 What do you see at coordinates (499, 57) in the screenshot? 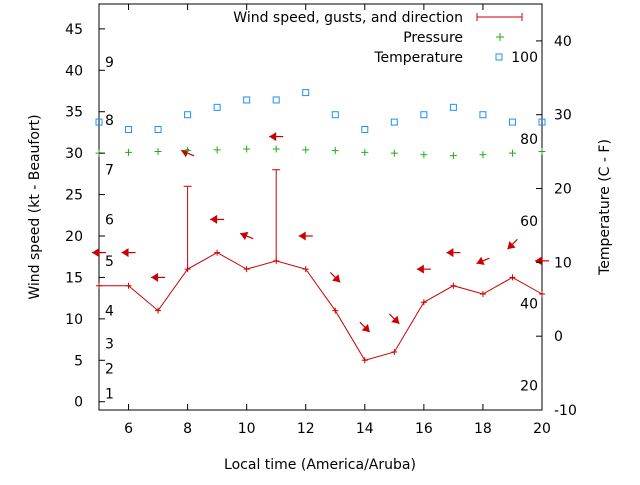
I see `legend-temperature-swatch` at bounding box center [499, 57].